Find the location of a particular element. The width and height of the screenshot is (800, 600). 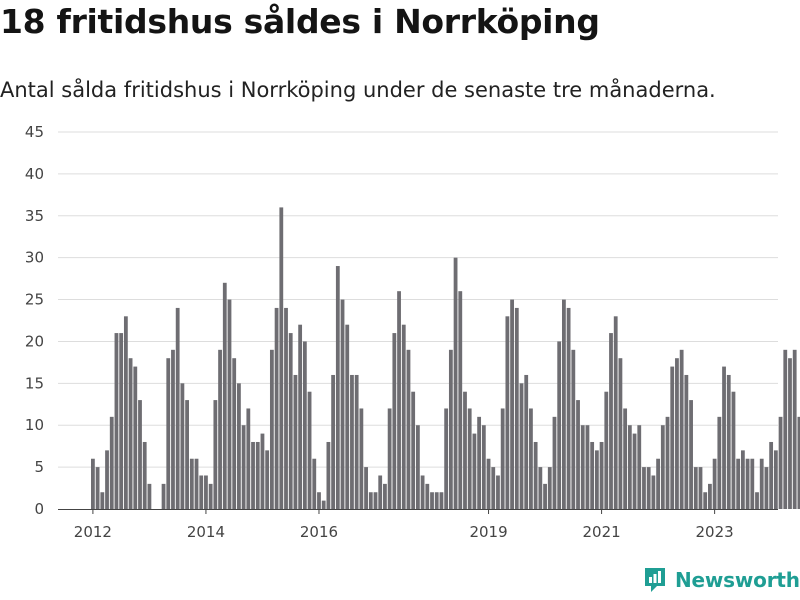

newsworthy-logo-icon is located at coordinates (655, 580).